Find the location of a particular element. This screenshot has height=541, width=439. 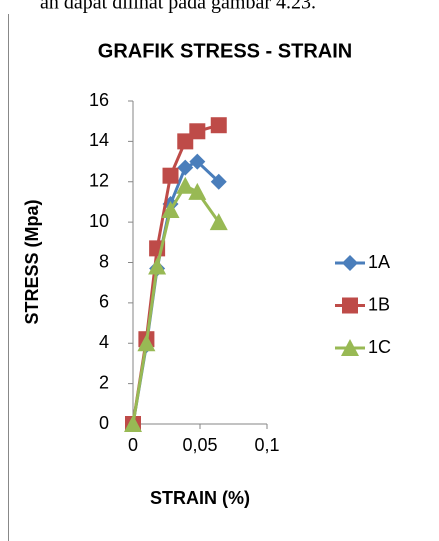

legend-label: 1A is located at coordinates (379, 262).